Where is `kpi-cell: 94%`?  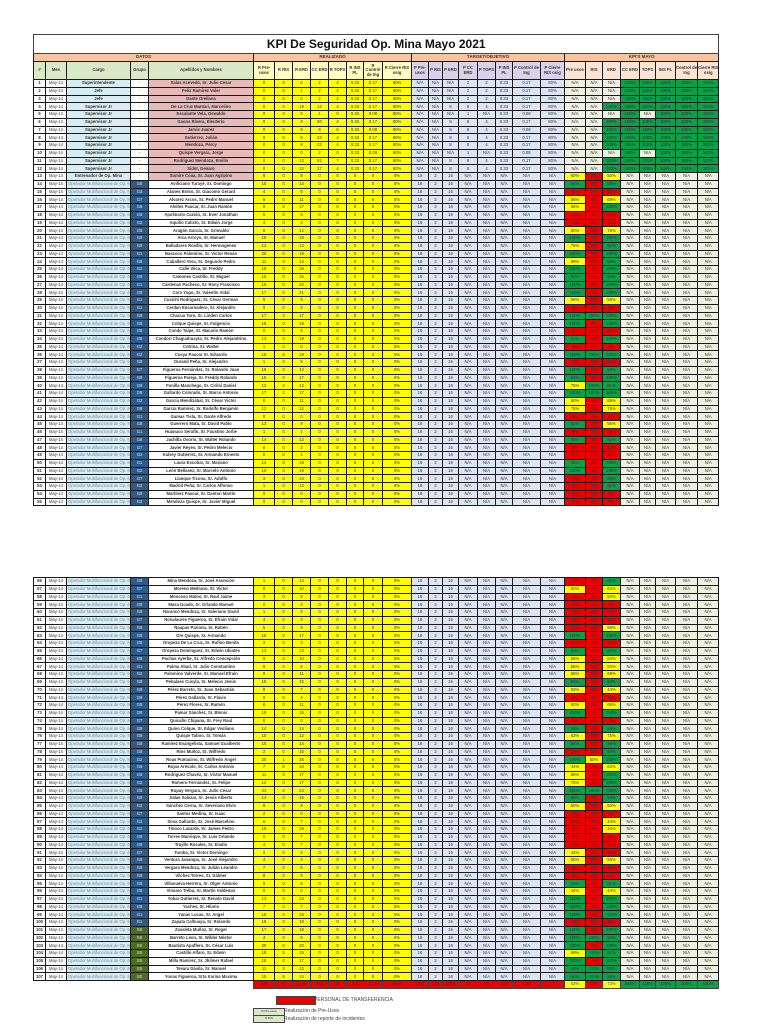
kpi-cell: 94% is located at coordinates (611, 682).